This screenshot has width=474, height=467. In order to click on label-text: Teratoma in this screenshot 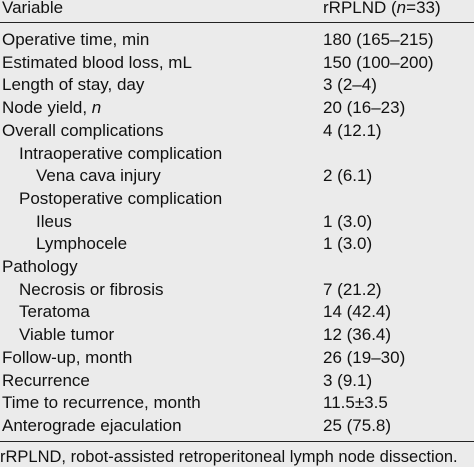, I will do `click(54, 312)`.